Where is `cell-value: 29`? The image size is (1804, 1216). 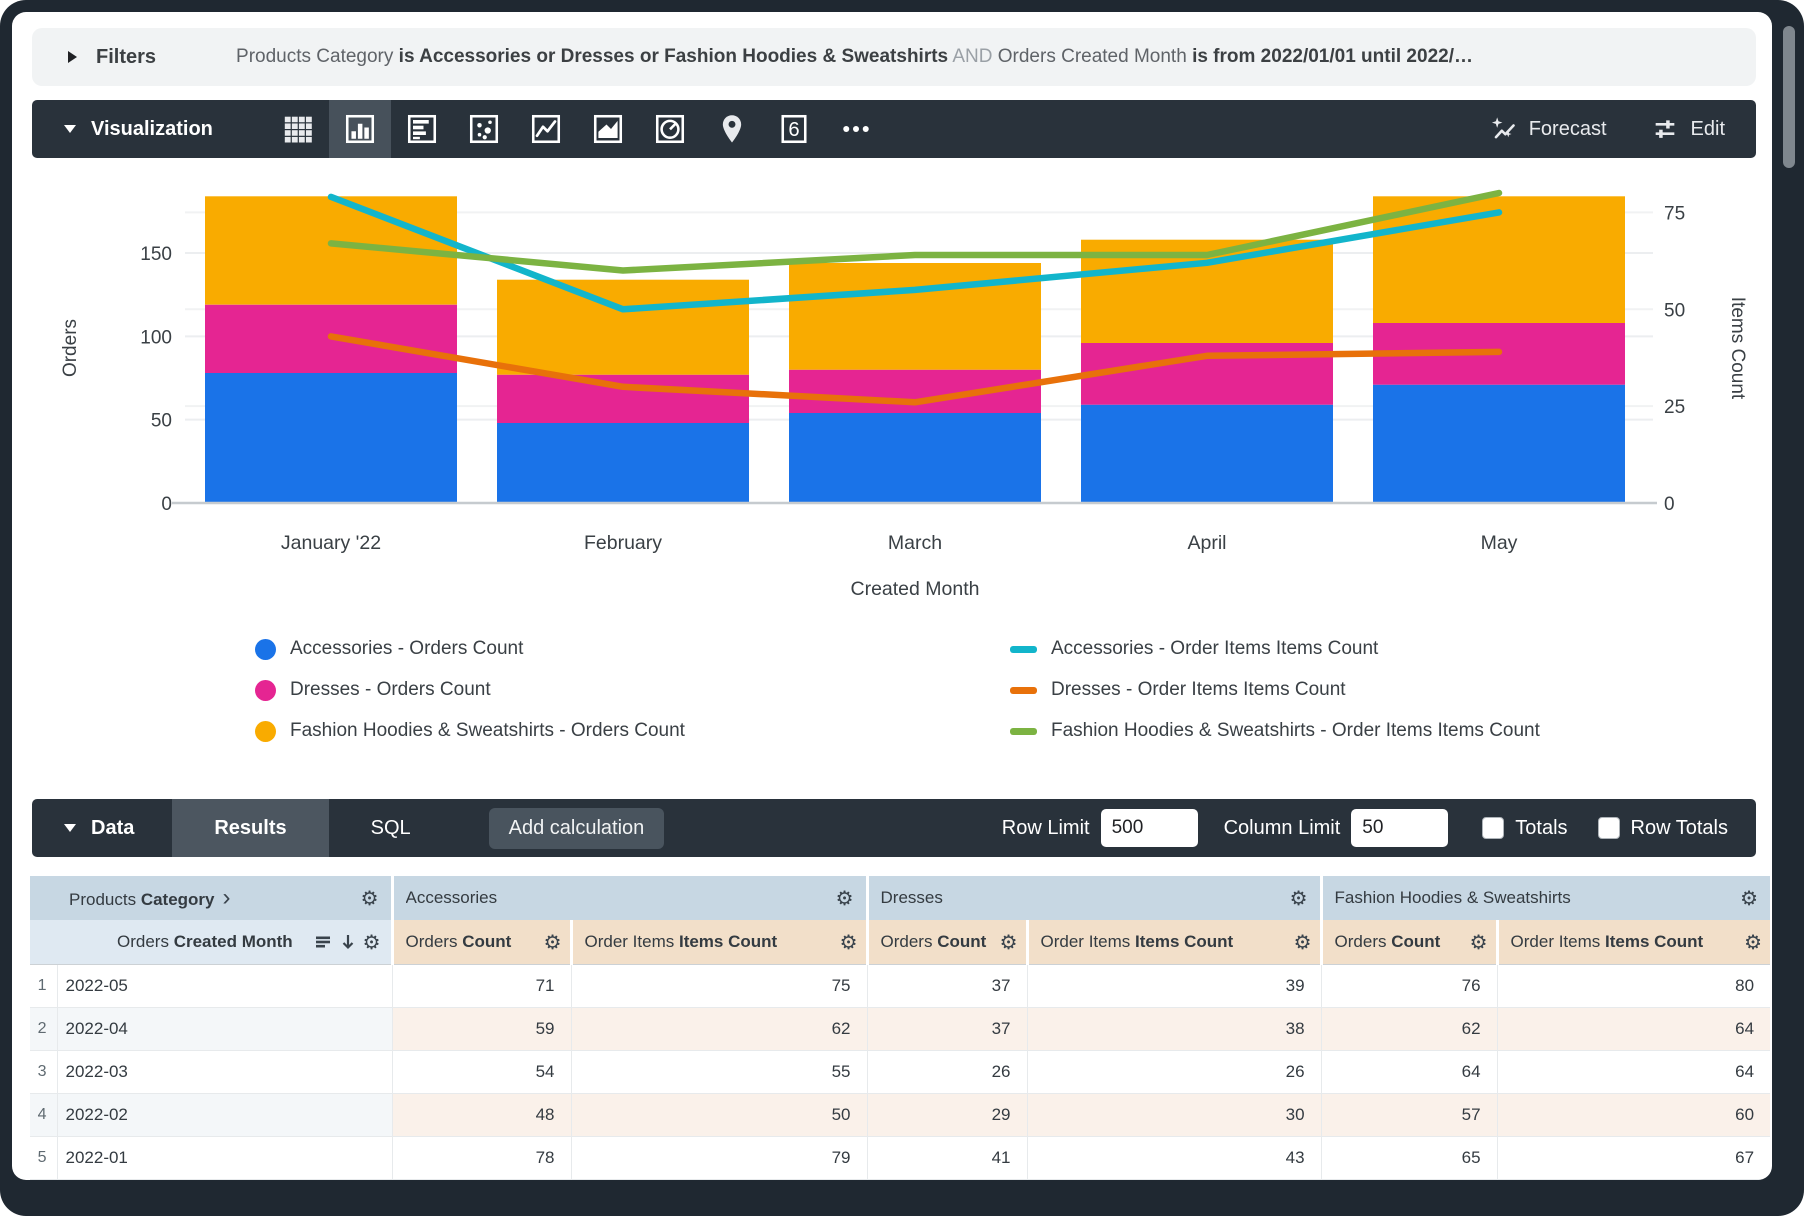 cell-value: 29 is located at coordinates (947, 1115).